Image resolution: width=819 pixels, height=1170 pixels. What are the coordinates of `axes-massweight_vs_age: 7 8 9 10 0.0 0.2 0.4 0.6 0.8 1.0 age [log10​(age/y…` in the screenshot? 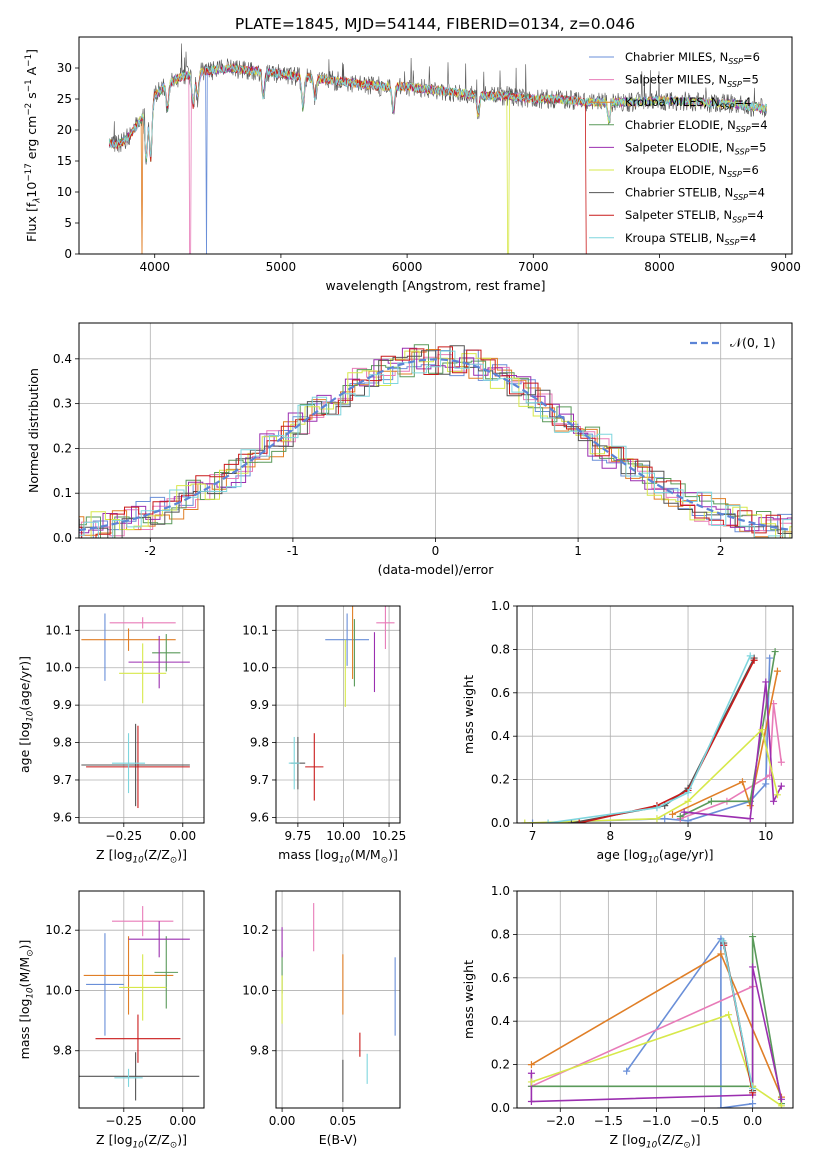 It's located at (627, 732).